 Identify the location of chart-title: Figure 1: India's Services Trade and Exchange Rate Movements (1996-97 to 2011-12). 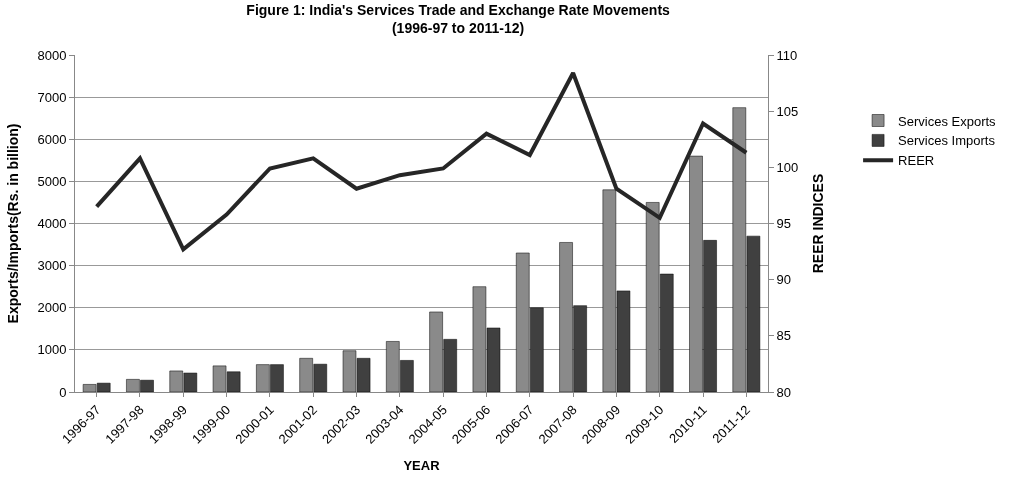
(458, 18).